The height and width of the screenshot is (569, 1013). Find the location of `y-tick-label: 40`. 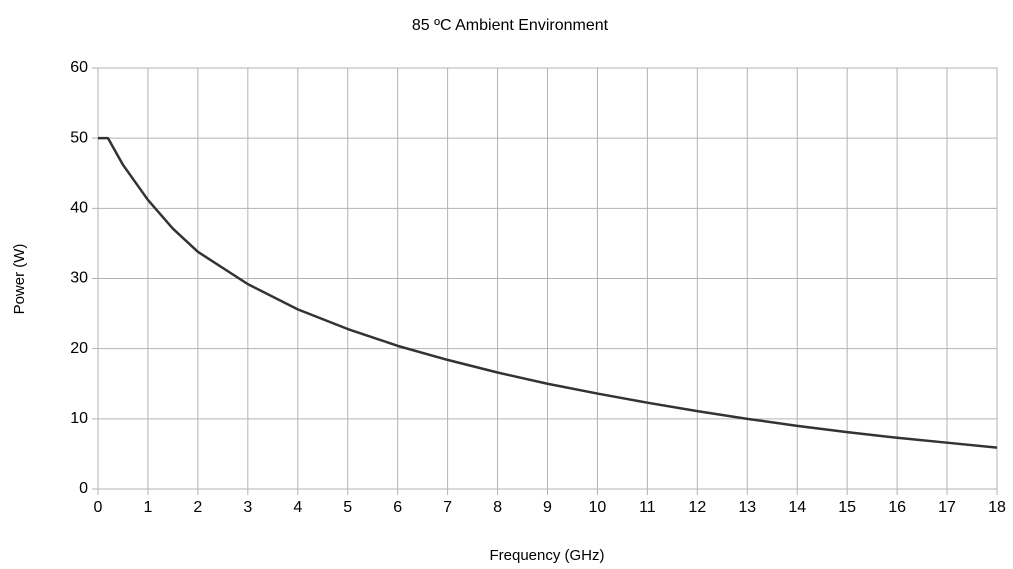

y-tick-label: 40 is located at coordinates (79, 208).